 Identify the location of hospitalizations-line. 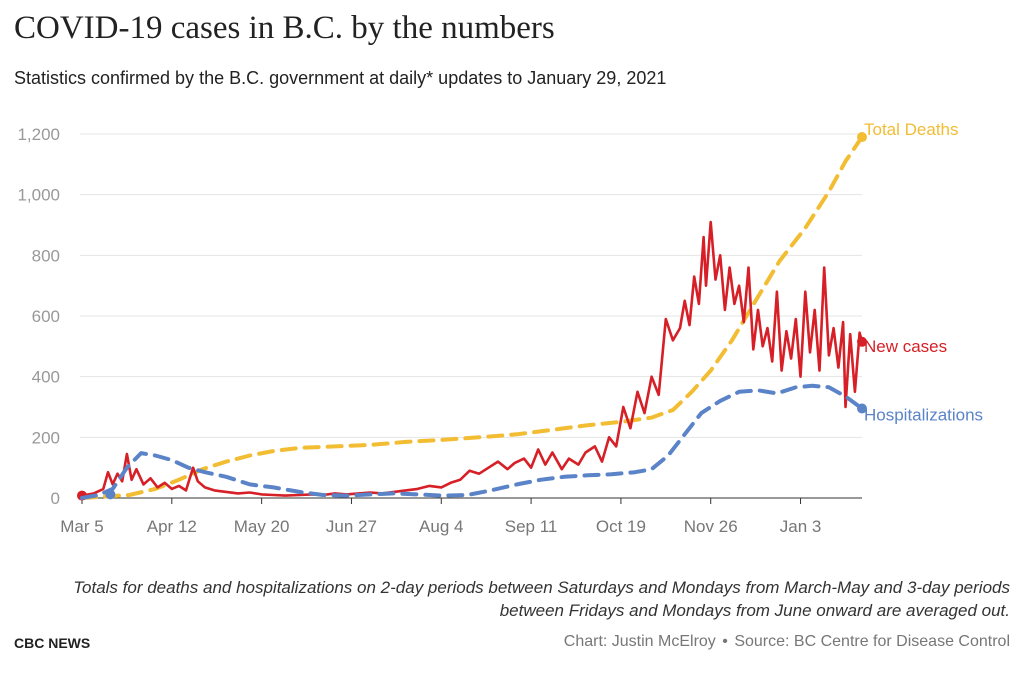
(472, 441).